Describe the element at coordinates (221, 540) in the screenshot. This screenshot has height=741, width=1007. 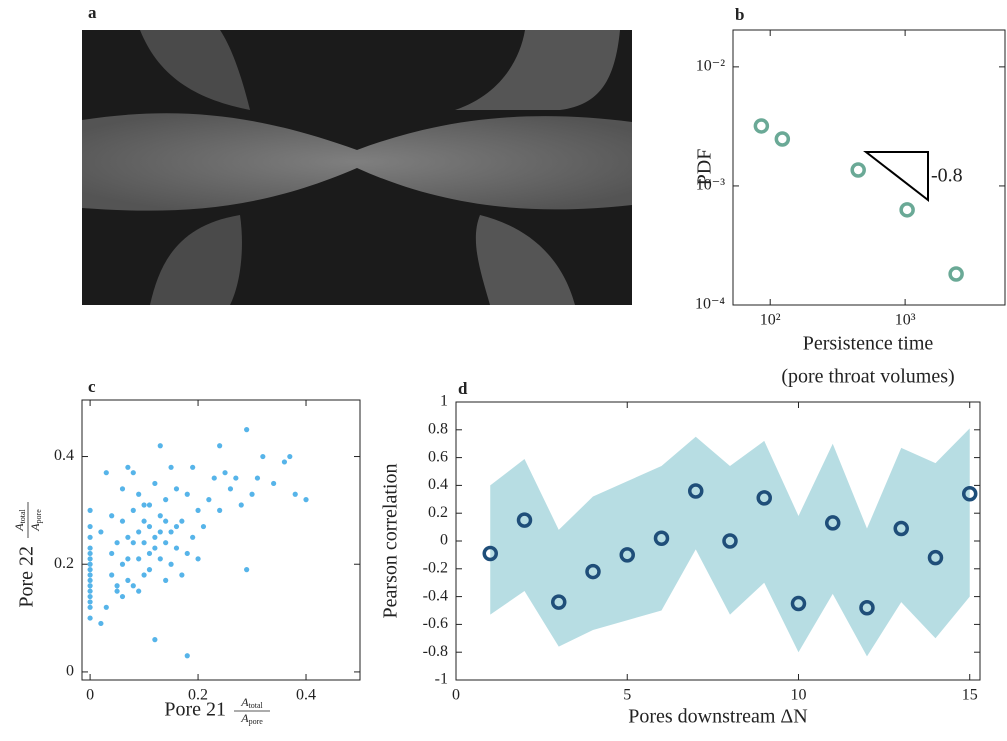
I see `plot-frame` at that location.